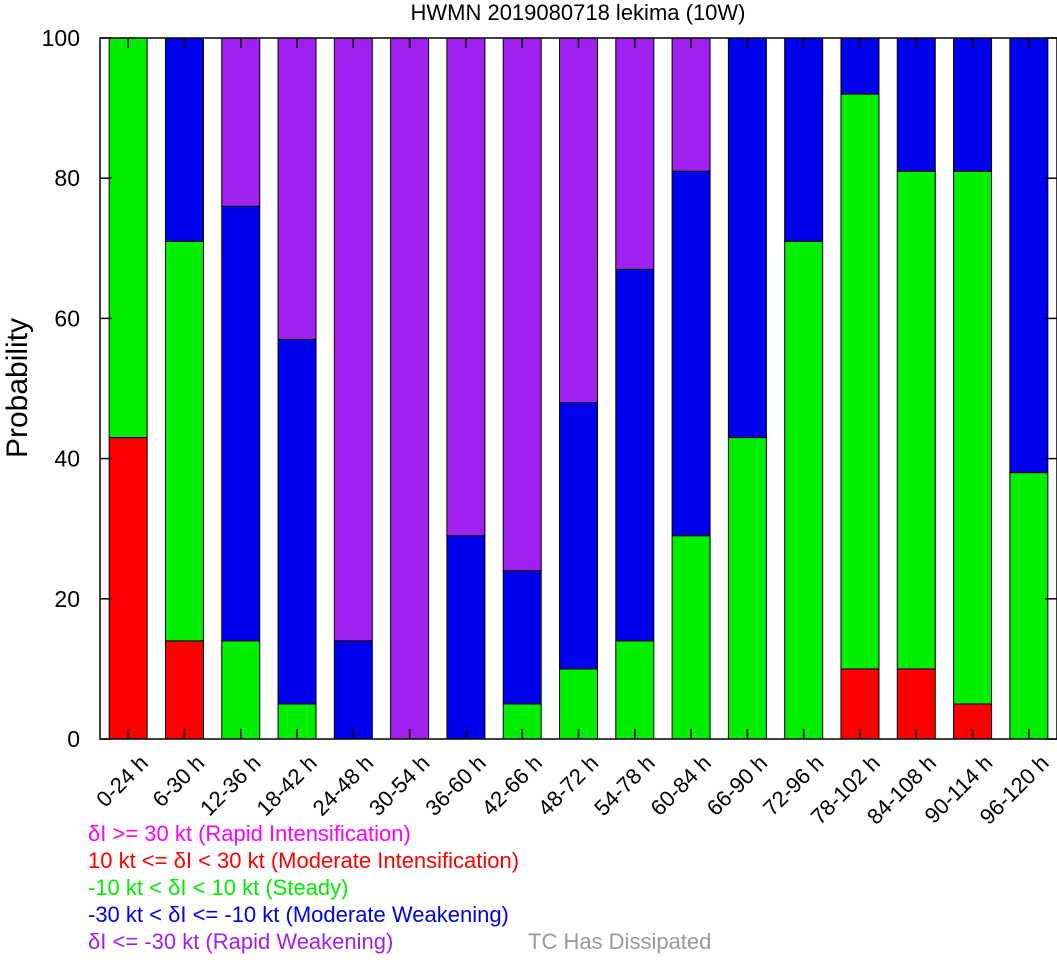  What do you see at coordinates (73, 739) in the screenshot?
I see `y-tick-label: 0` at bounding box center [73, 739].